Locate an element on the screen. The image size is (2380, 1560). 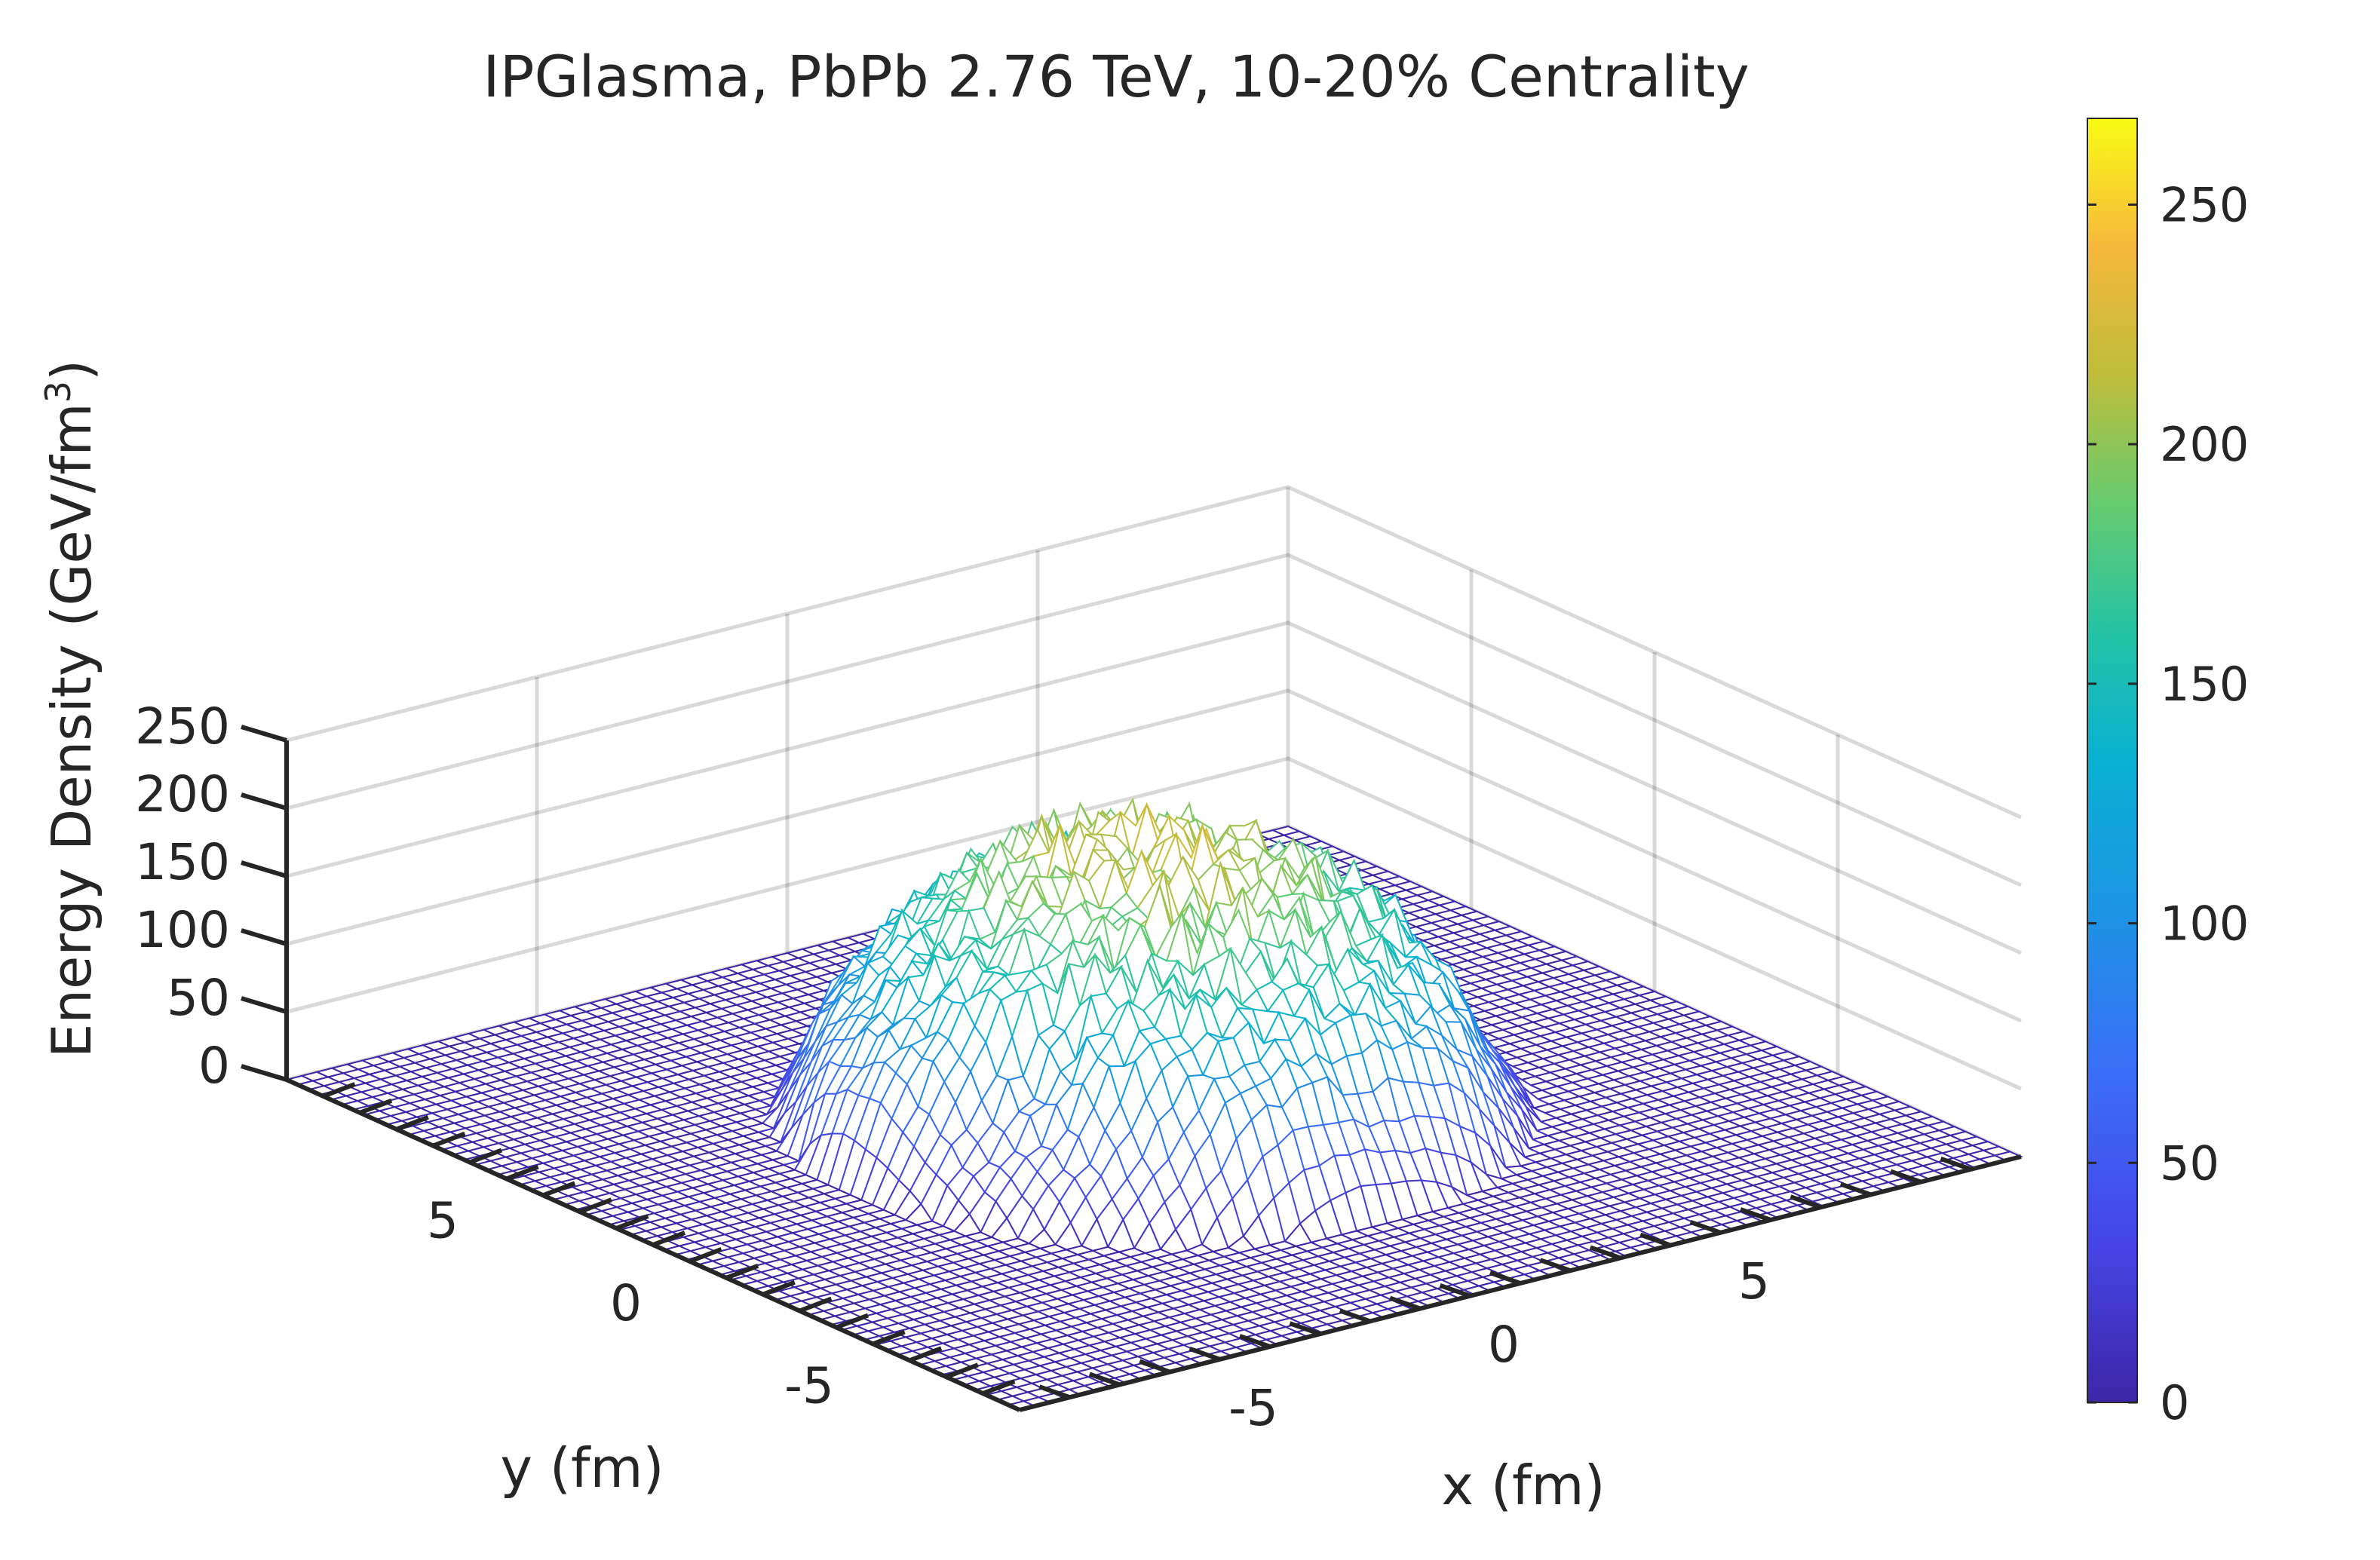
y-tick-label: 0 is located at coordinates (626, 1303).